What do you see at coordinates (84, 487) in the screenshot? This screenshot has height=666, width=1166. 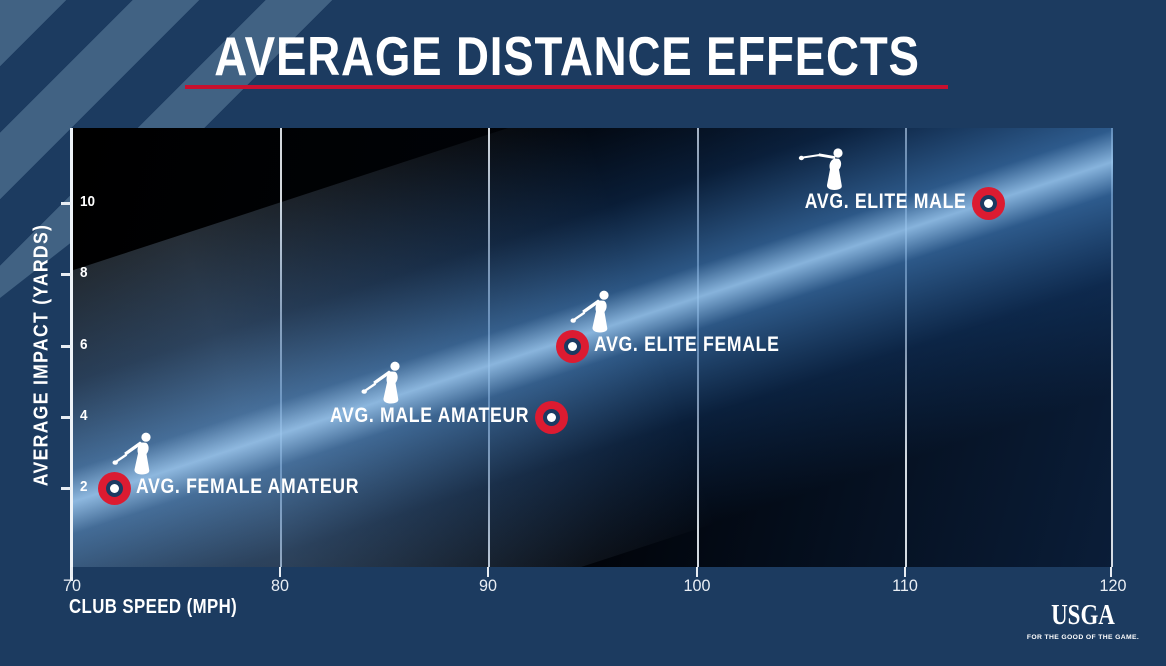 I see `y-tick-label-2: 2` at bounding box center [84, 487].